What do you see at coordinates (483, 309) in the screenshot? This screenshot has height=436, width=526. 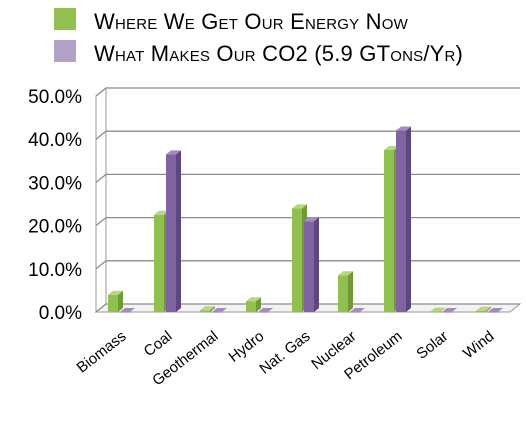 I see `bar-energy-wind` at bounding box center [483, 309].